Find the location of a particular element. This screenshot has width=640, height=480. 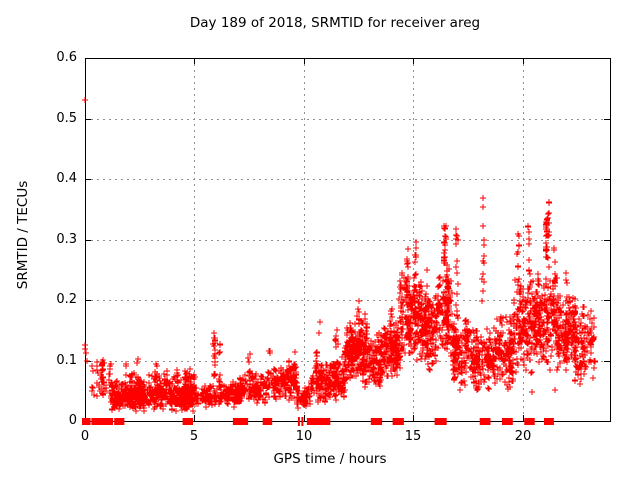

x-tick-label: 15 is located at coordinates (413, 436).